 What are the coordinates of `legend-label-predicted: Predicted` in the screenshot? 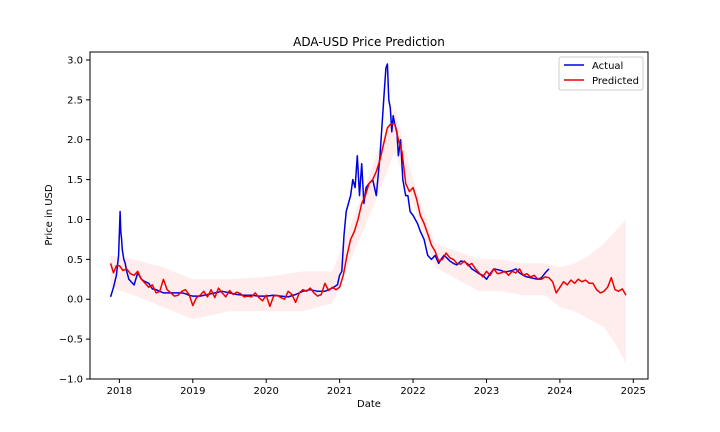 It's located at (615, 81).